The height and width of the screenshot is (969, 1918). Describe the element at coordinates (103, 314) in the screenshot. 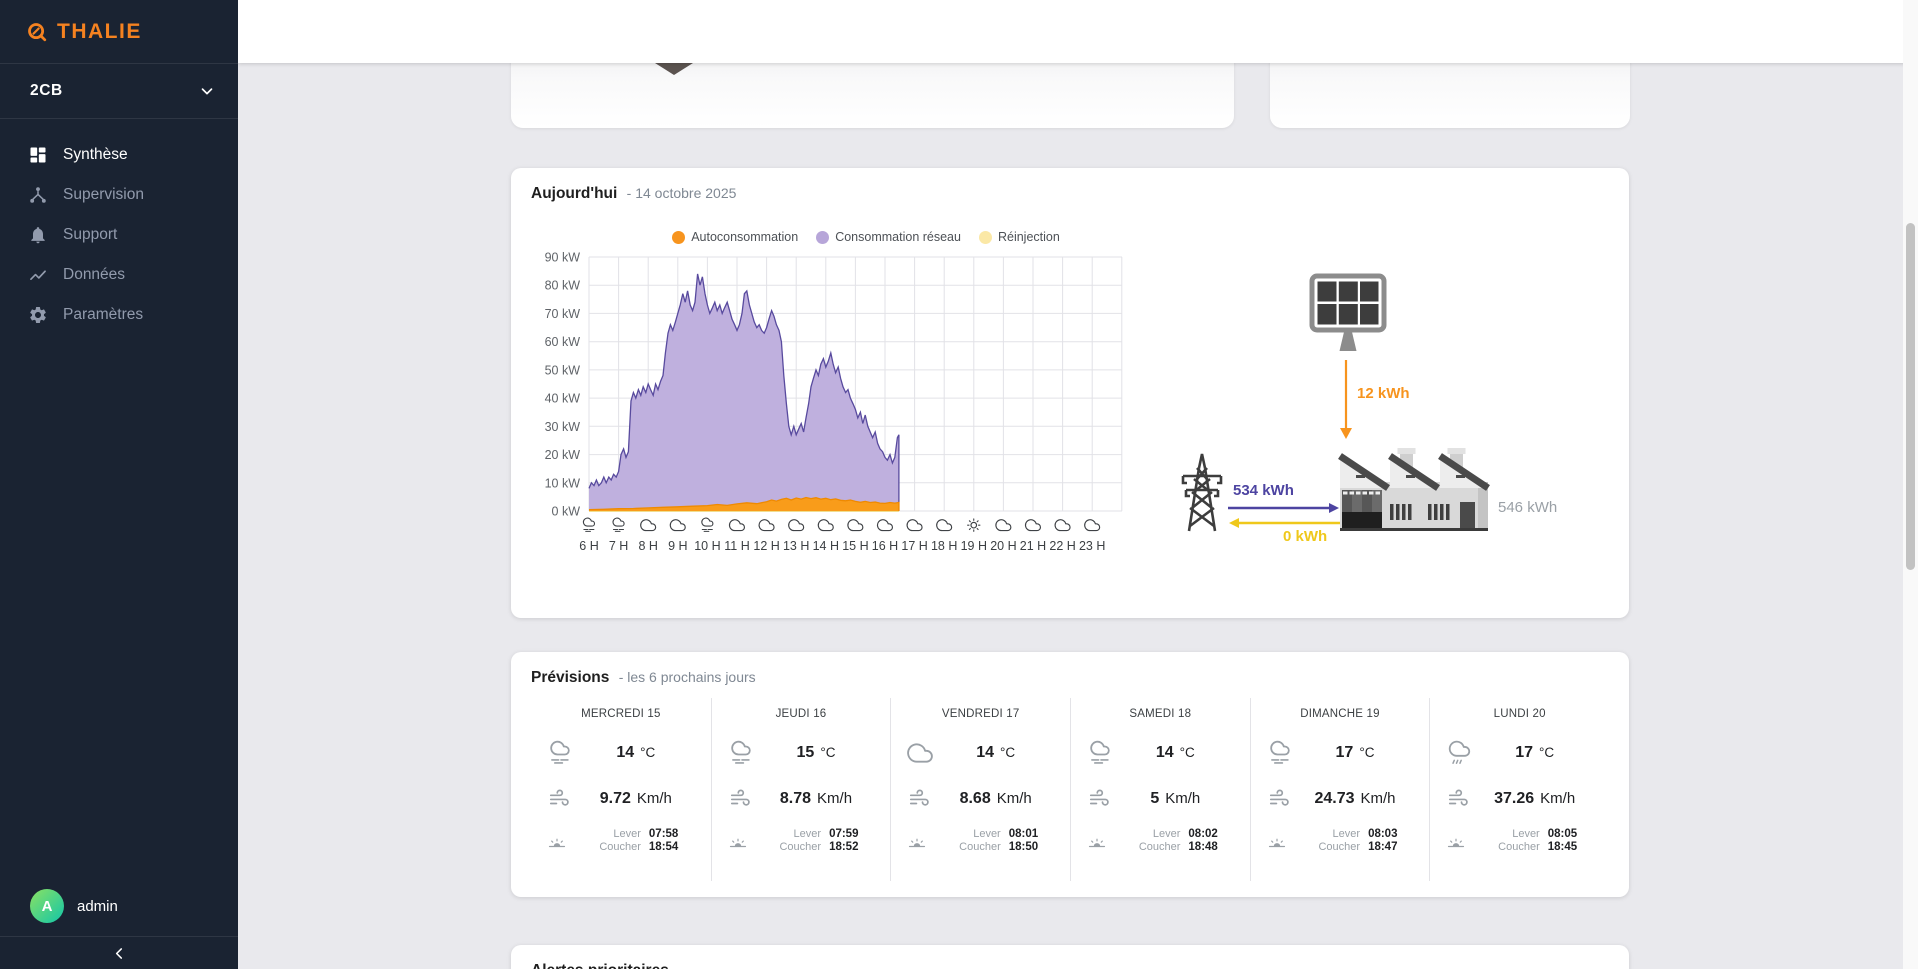

I see `sidebar-item-label: Paramètres` at that location.